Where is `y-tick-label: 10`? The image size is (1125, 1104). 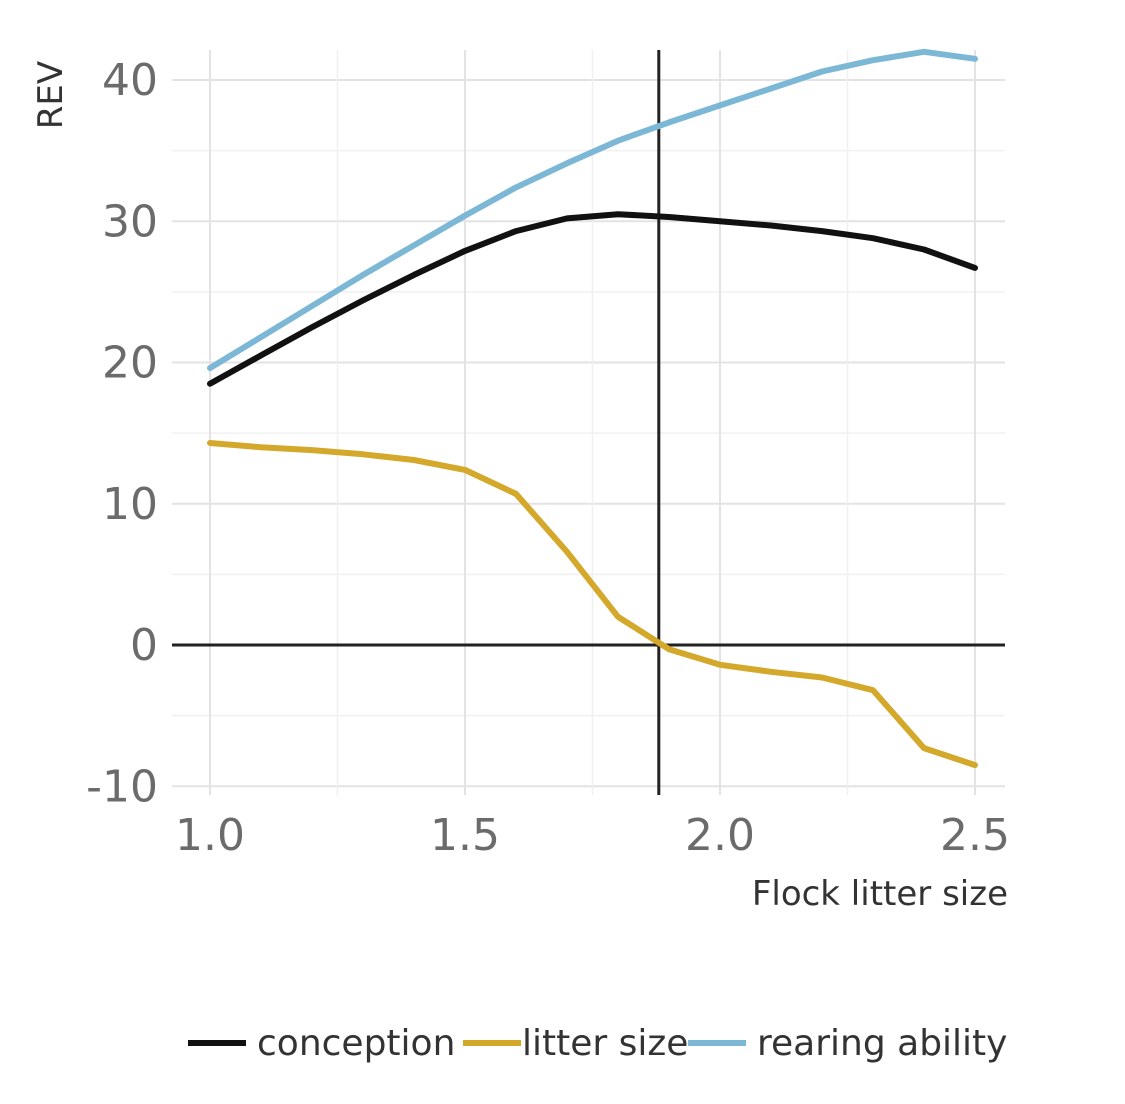 y-tick-label: 10 is located at coordinates (130, 504).